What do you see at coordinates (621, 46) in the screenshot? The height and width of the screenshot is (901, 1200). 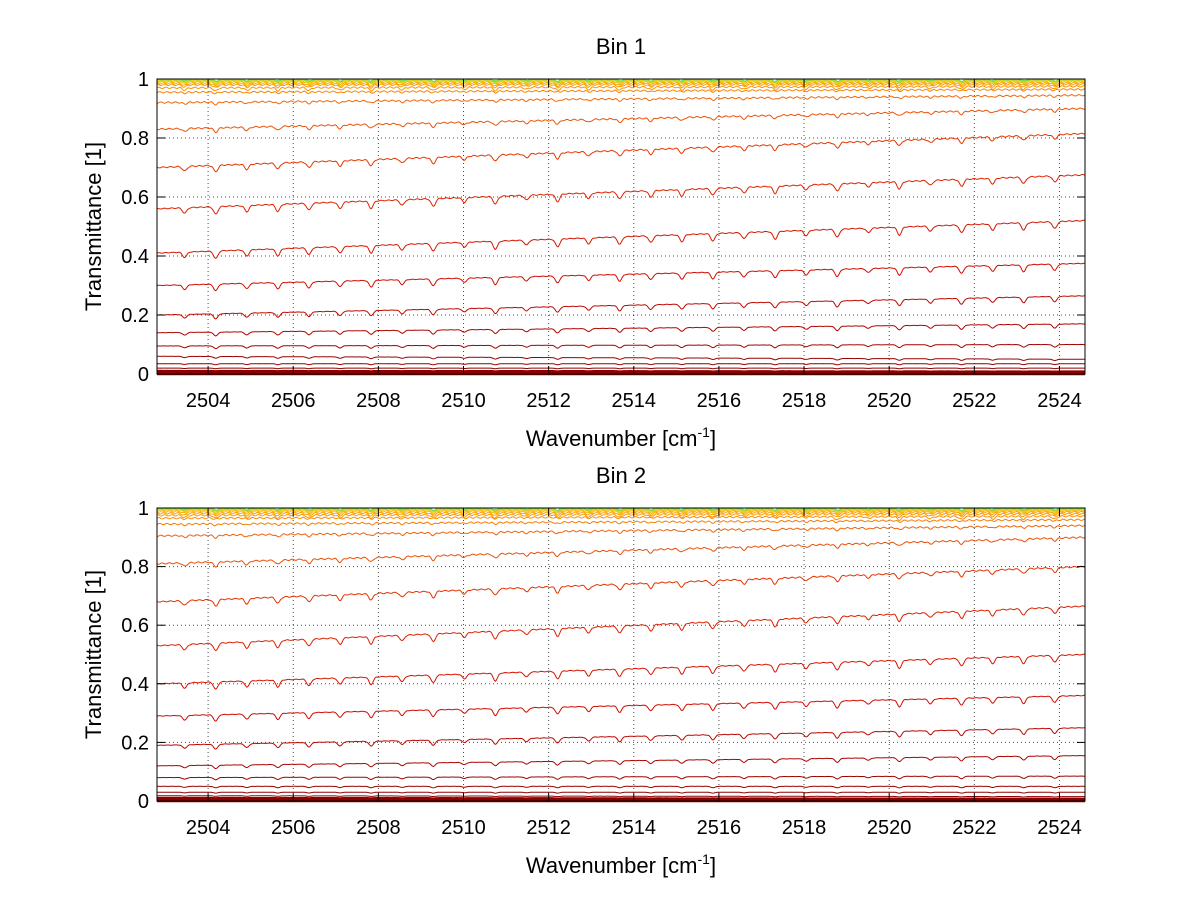 I see `chart-title: Bin 1` at bounding box center [621, 46].